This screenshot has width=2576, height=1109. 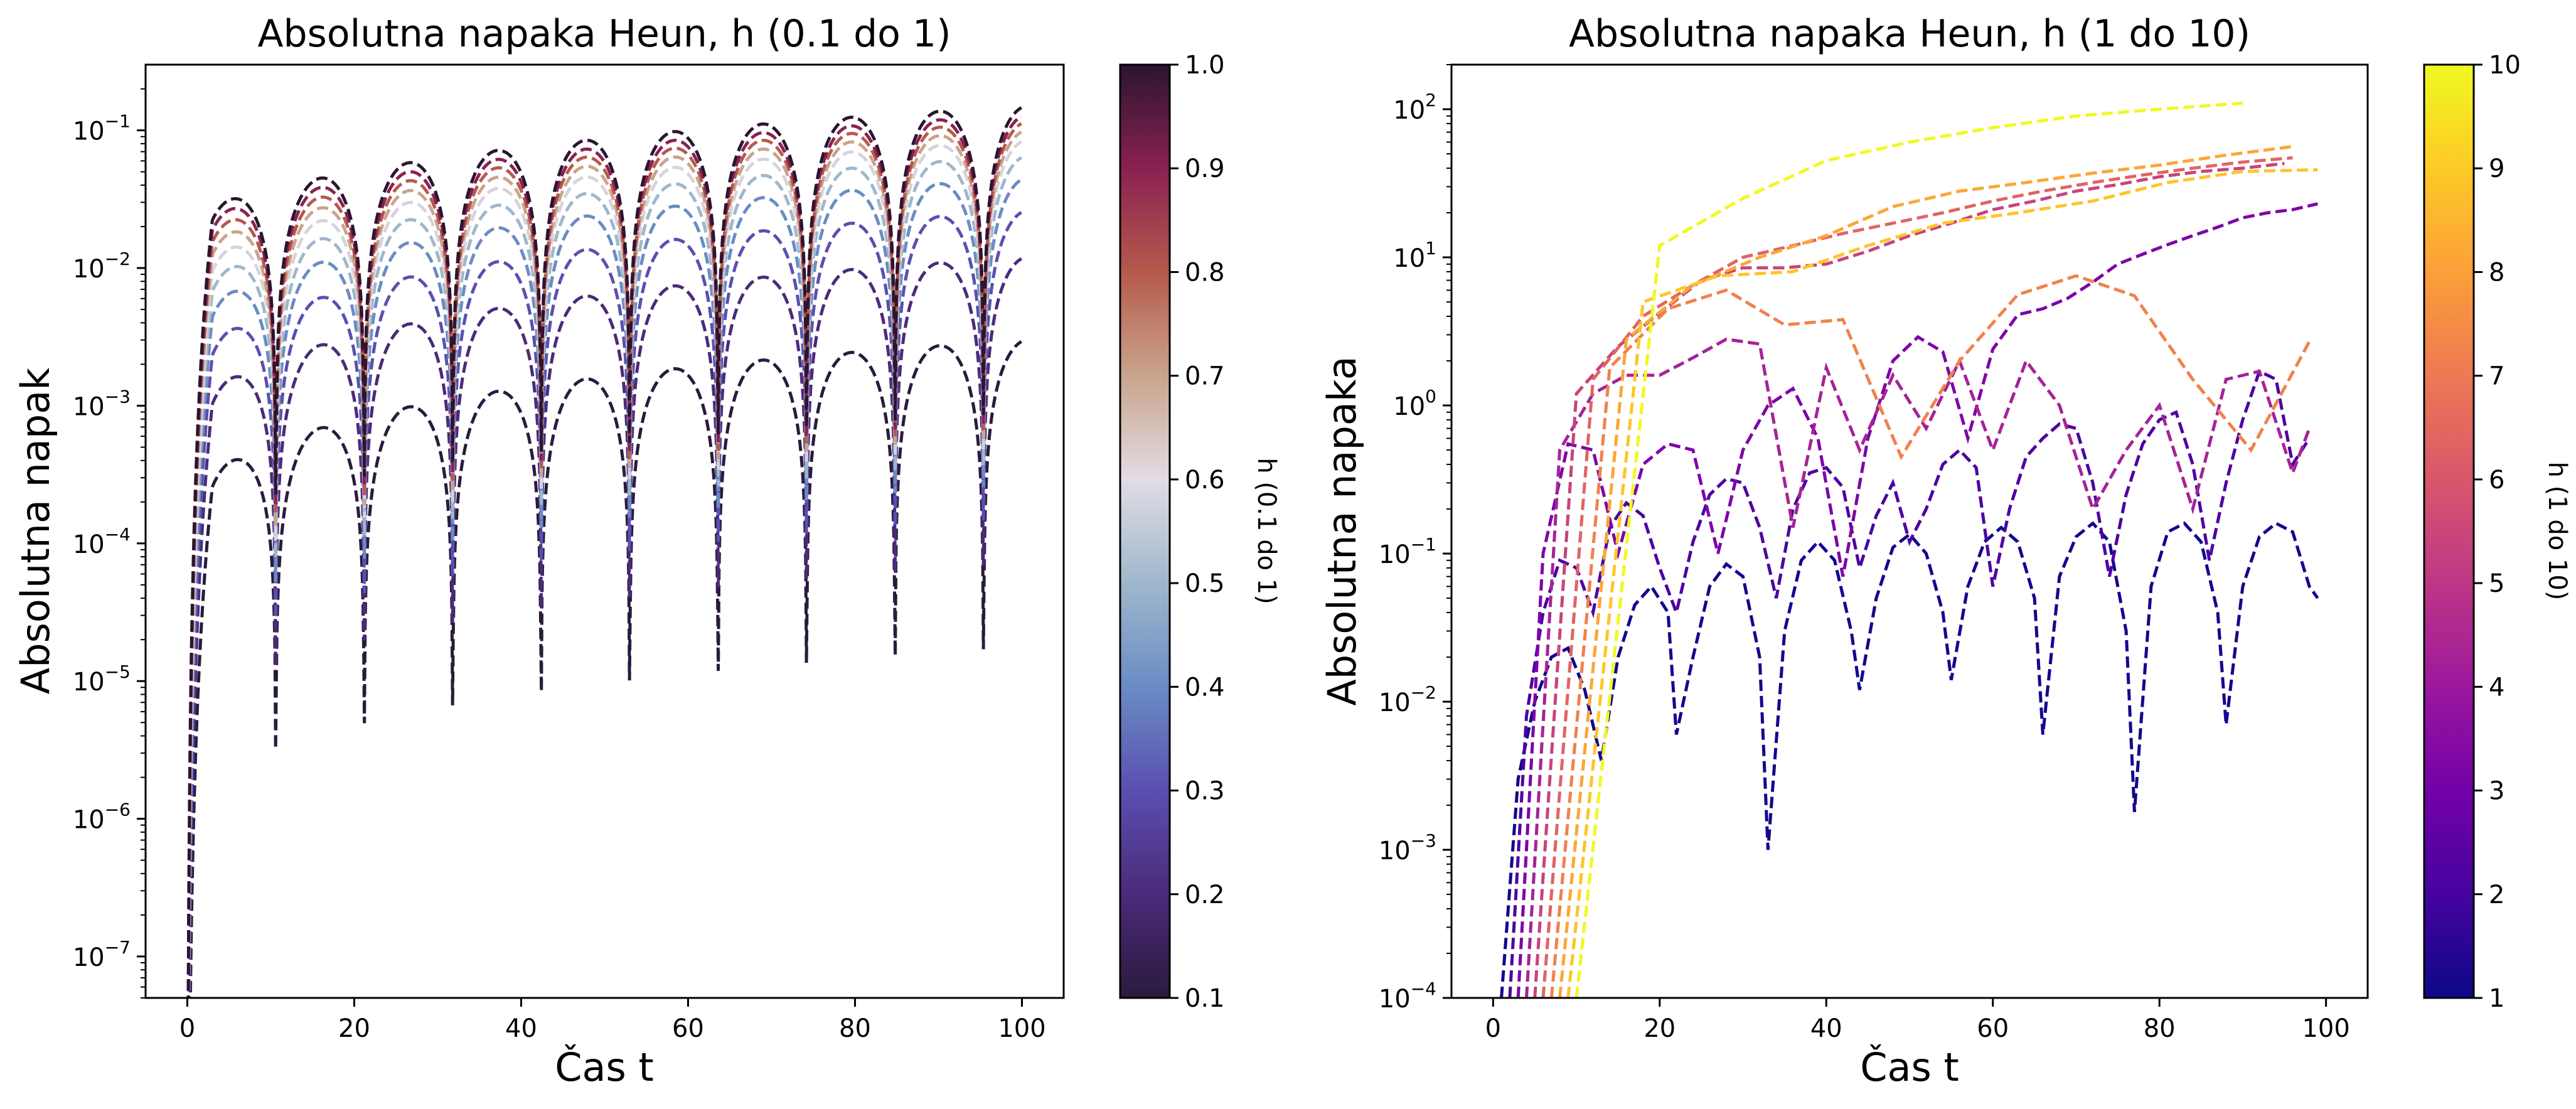 I want to click on colorbar-tick-label: 0.5, so click(x=1205, y=583).